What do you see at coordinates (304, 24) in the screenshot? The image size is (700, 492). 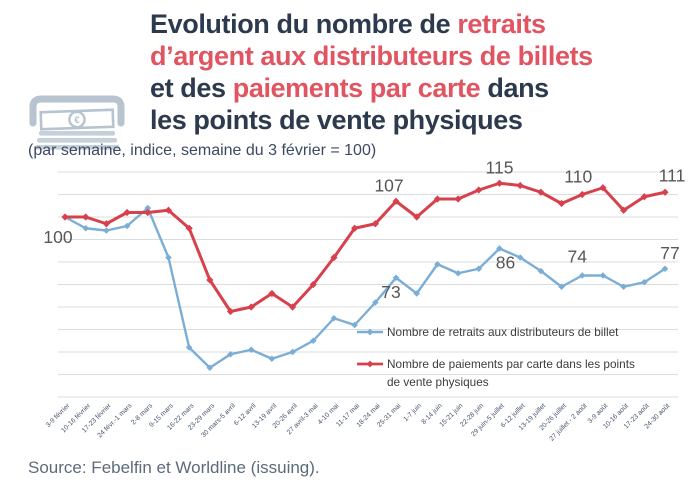 I see `title-segment: Evolution du nombre de` at bounding box center [304, 24].